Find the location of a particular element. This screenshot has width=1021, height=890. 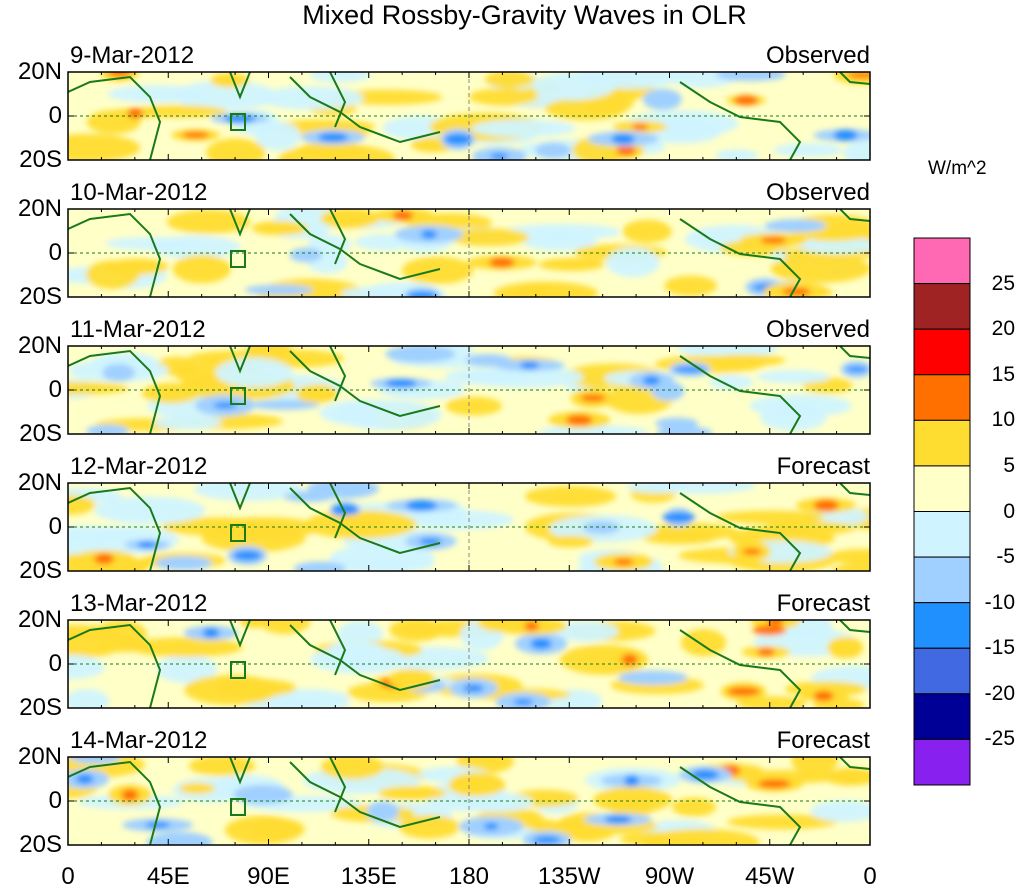

colorbar-label: 5 is located at coordinates (1009, 465).